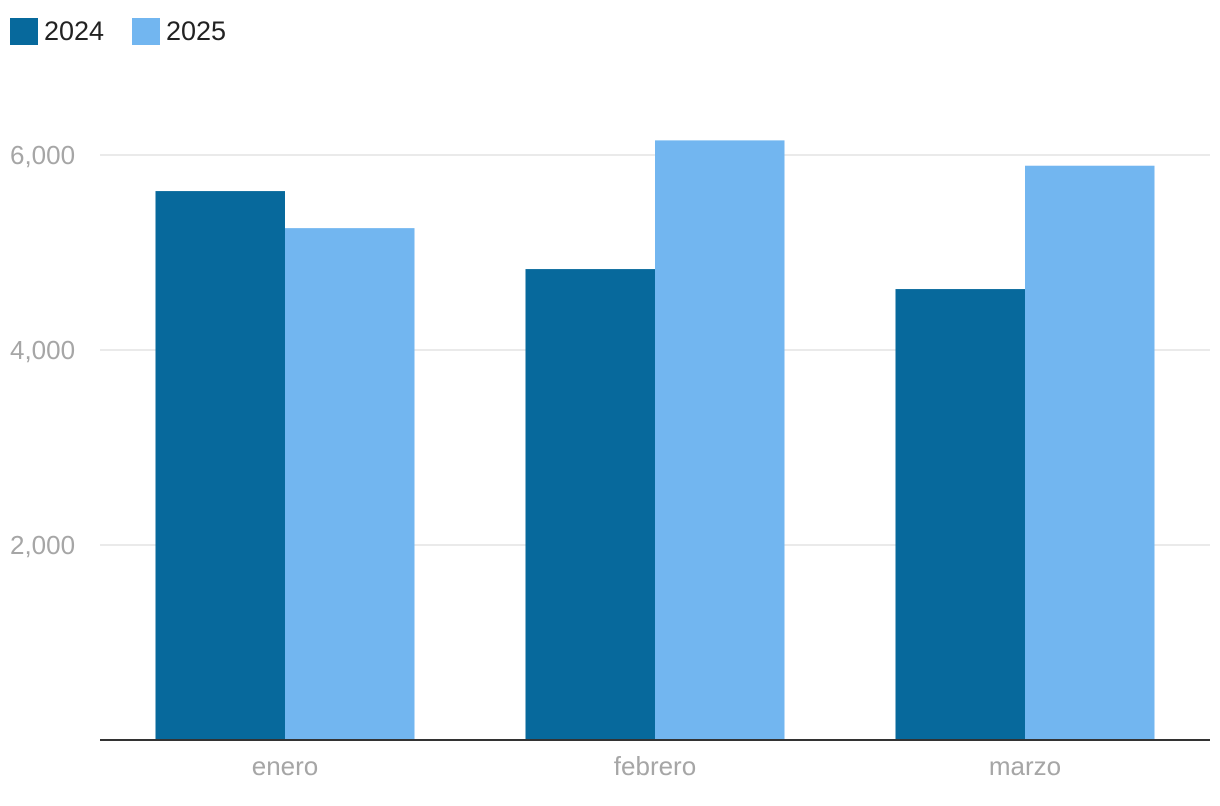 This screenshot has width=1220, height=806. I want to click on x-tick-label: enero, so click(285, 766).